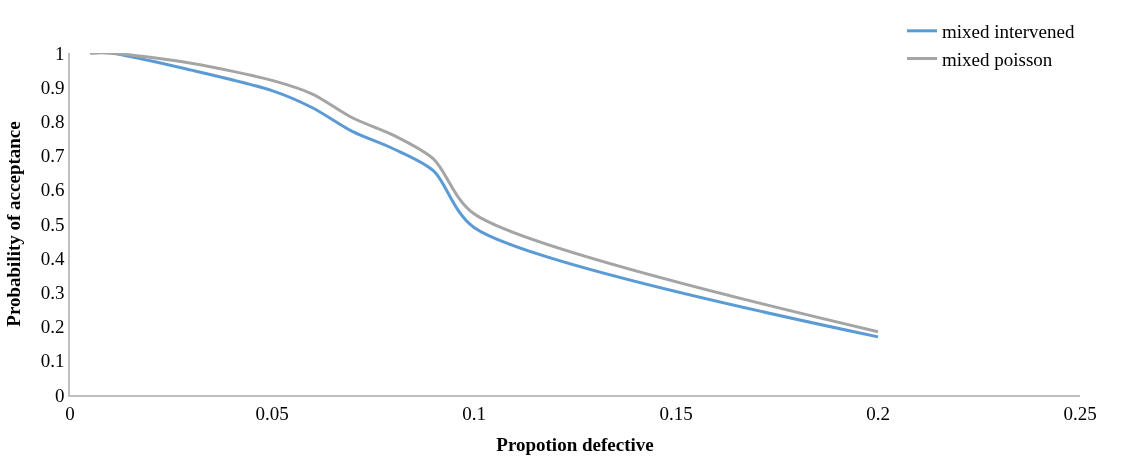  I want to click on legend-label: mixed intervened, so click(1008, 32).